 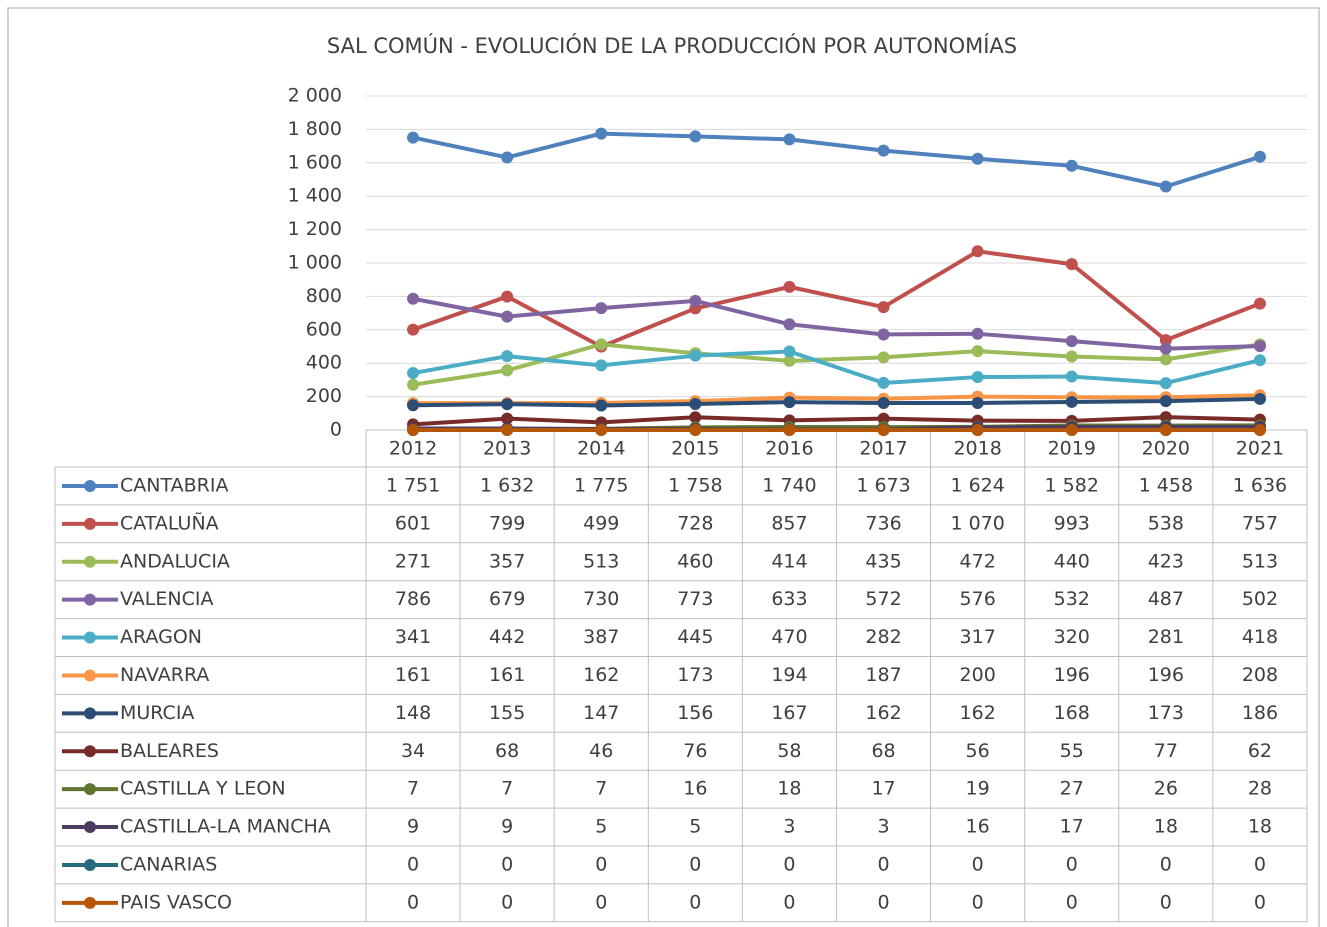 I want to click on table-value: 1 624, so click(x=977, y=485).